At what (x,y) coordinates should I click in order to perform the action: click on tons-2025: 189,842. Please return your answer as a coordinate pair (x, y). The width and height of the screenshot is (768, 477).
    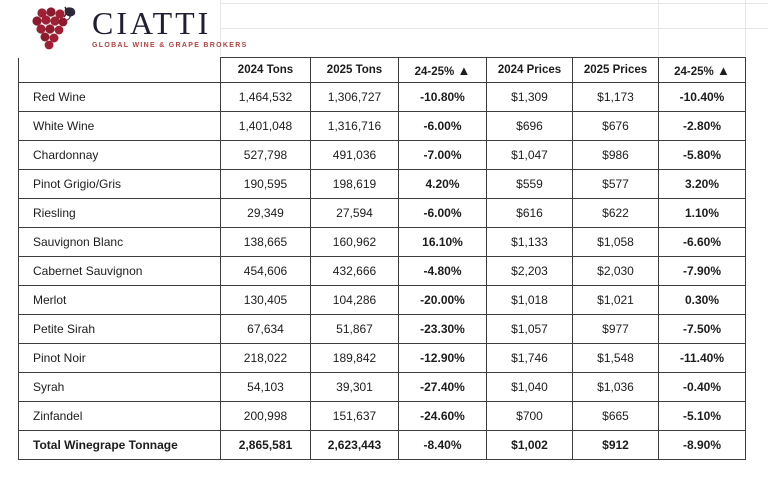
    Looking at the image, I should click on (354, 358).